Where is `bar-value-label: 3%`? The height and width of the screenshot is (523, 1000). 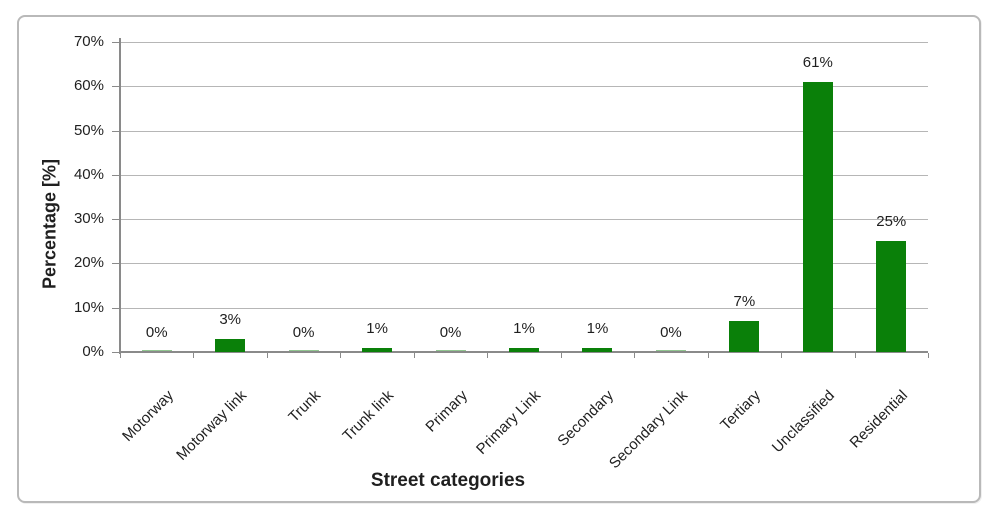 bar-value-label: 3% is located at coordinates (230, 319).